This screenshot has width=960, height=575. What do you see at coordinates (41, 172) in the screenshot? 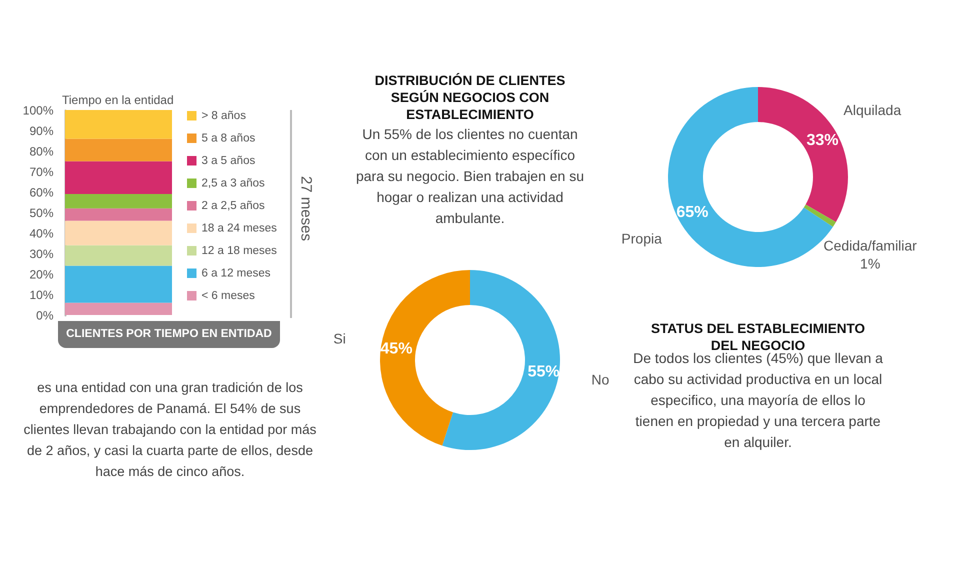
I see `y-tick-label: 70%` at bounding box center [41, 172].